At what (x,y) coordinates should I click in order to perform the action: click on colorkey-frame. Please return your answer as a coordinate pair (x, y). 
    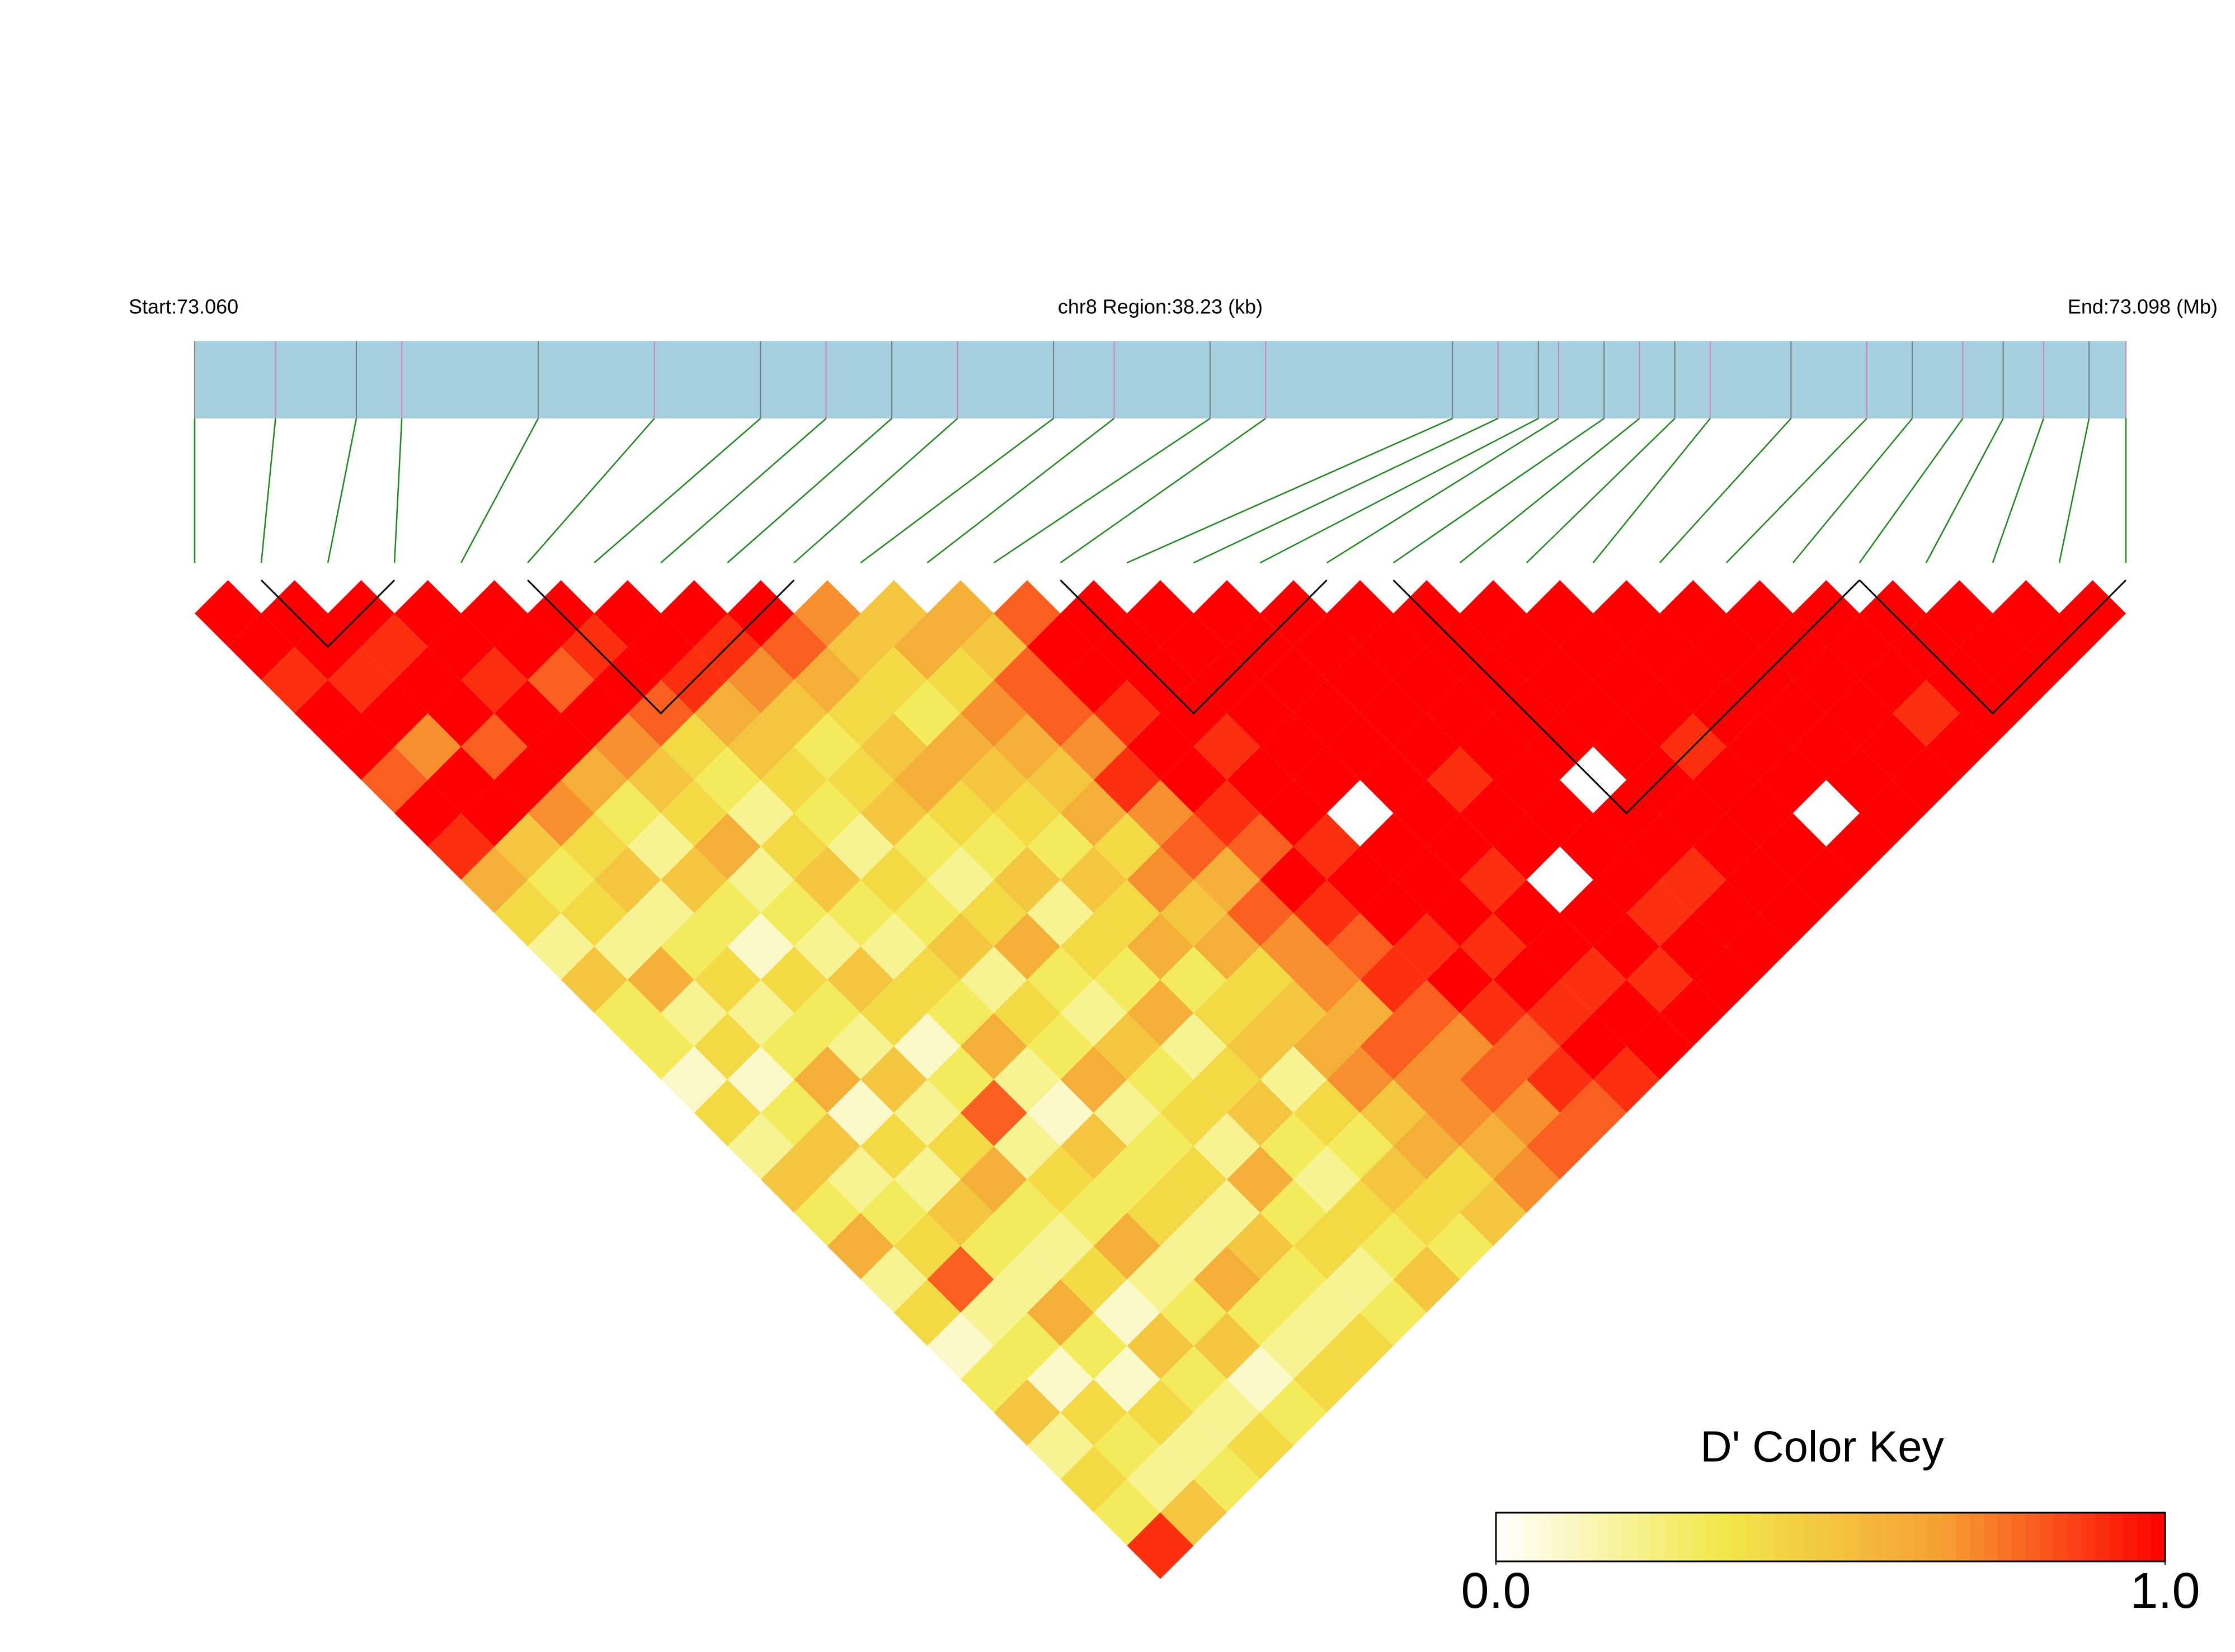
    Looking at the image, I should click on (1830, 1537).